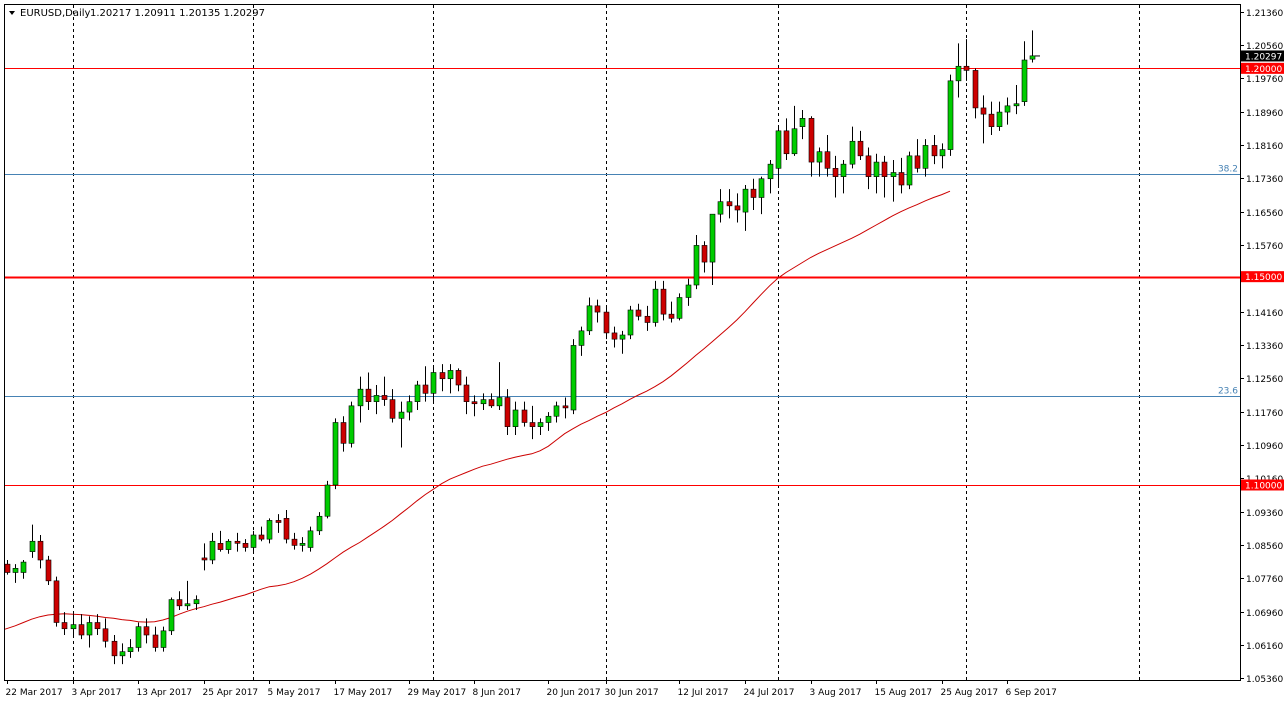 The image size is (1285, 709). I want to click on y-tick-label: 1.07760, so click(1264, 580).